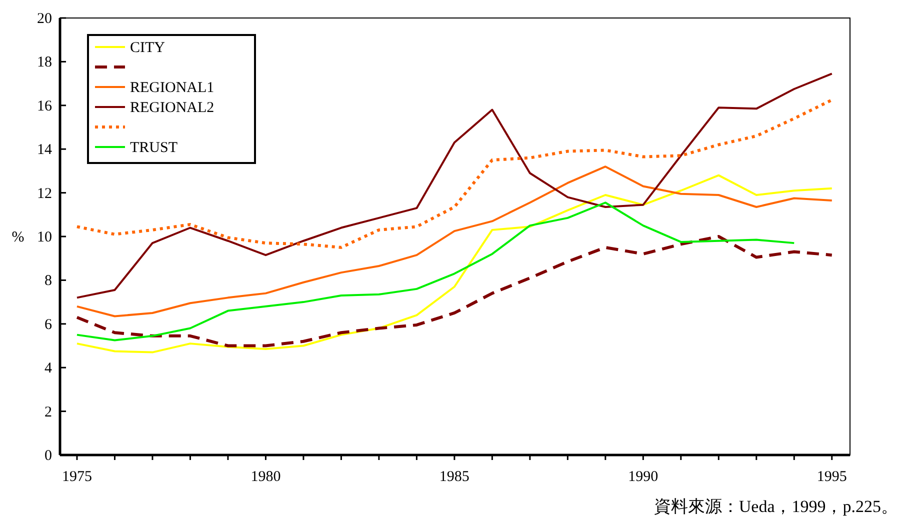 This screenshot has width=903, height=520. Describe the element at coordinates (454, 477) in the screenshot. I see `x-tick-label: 1985` at that location.